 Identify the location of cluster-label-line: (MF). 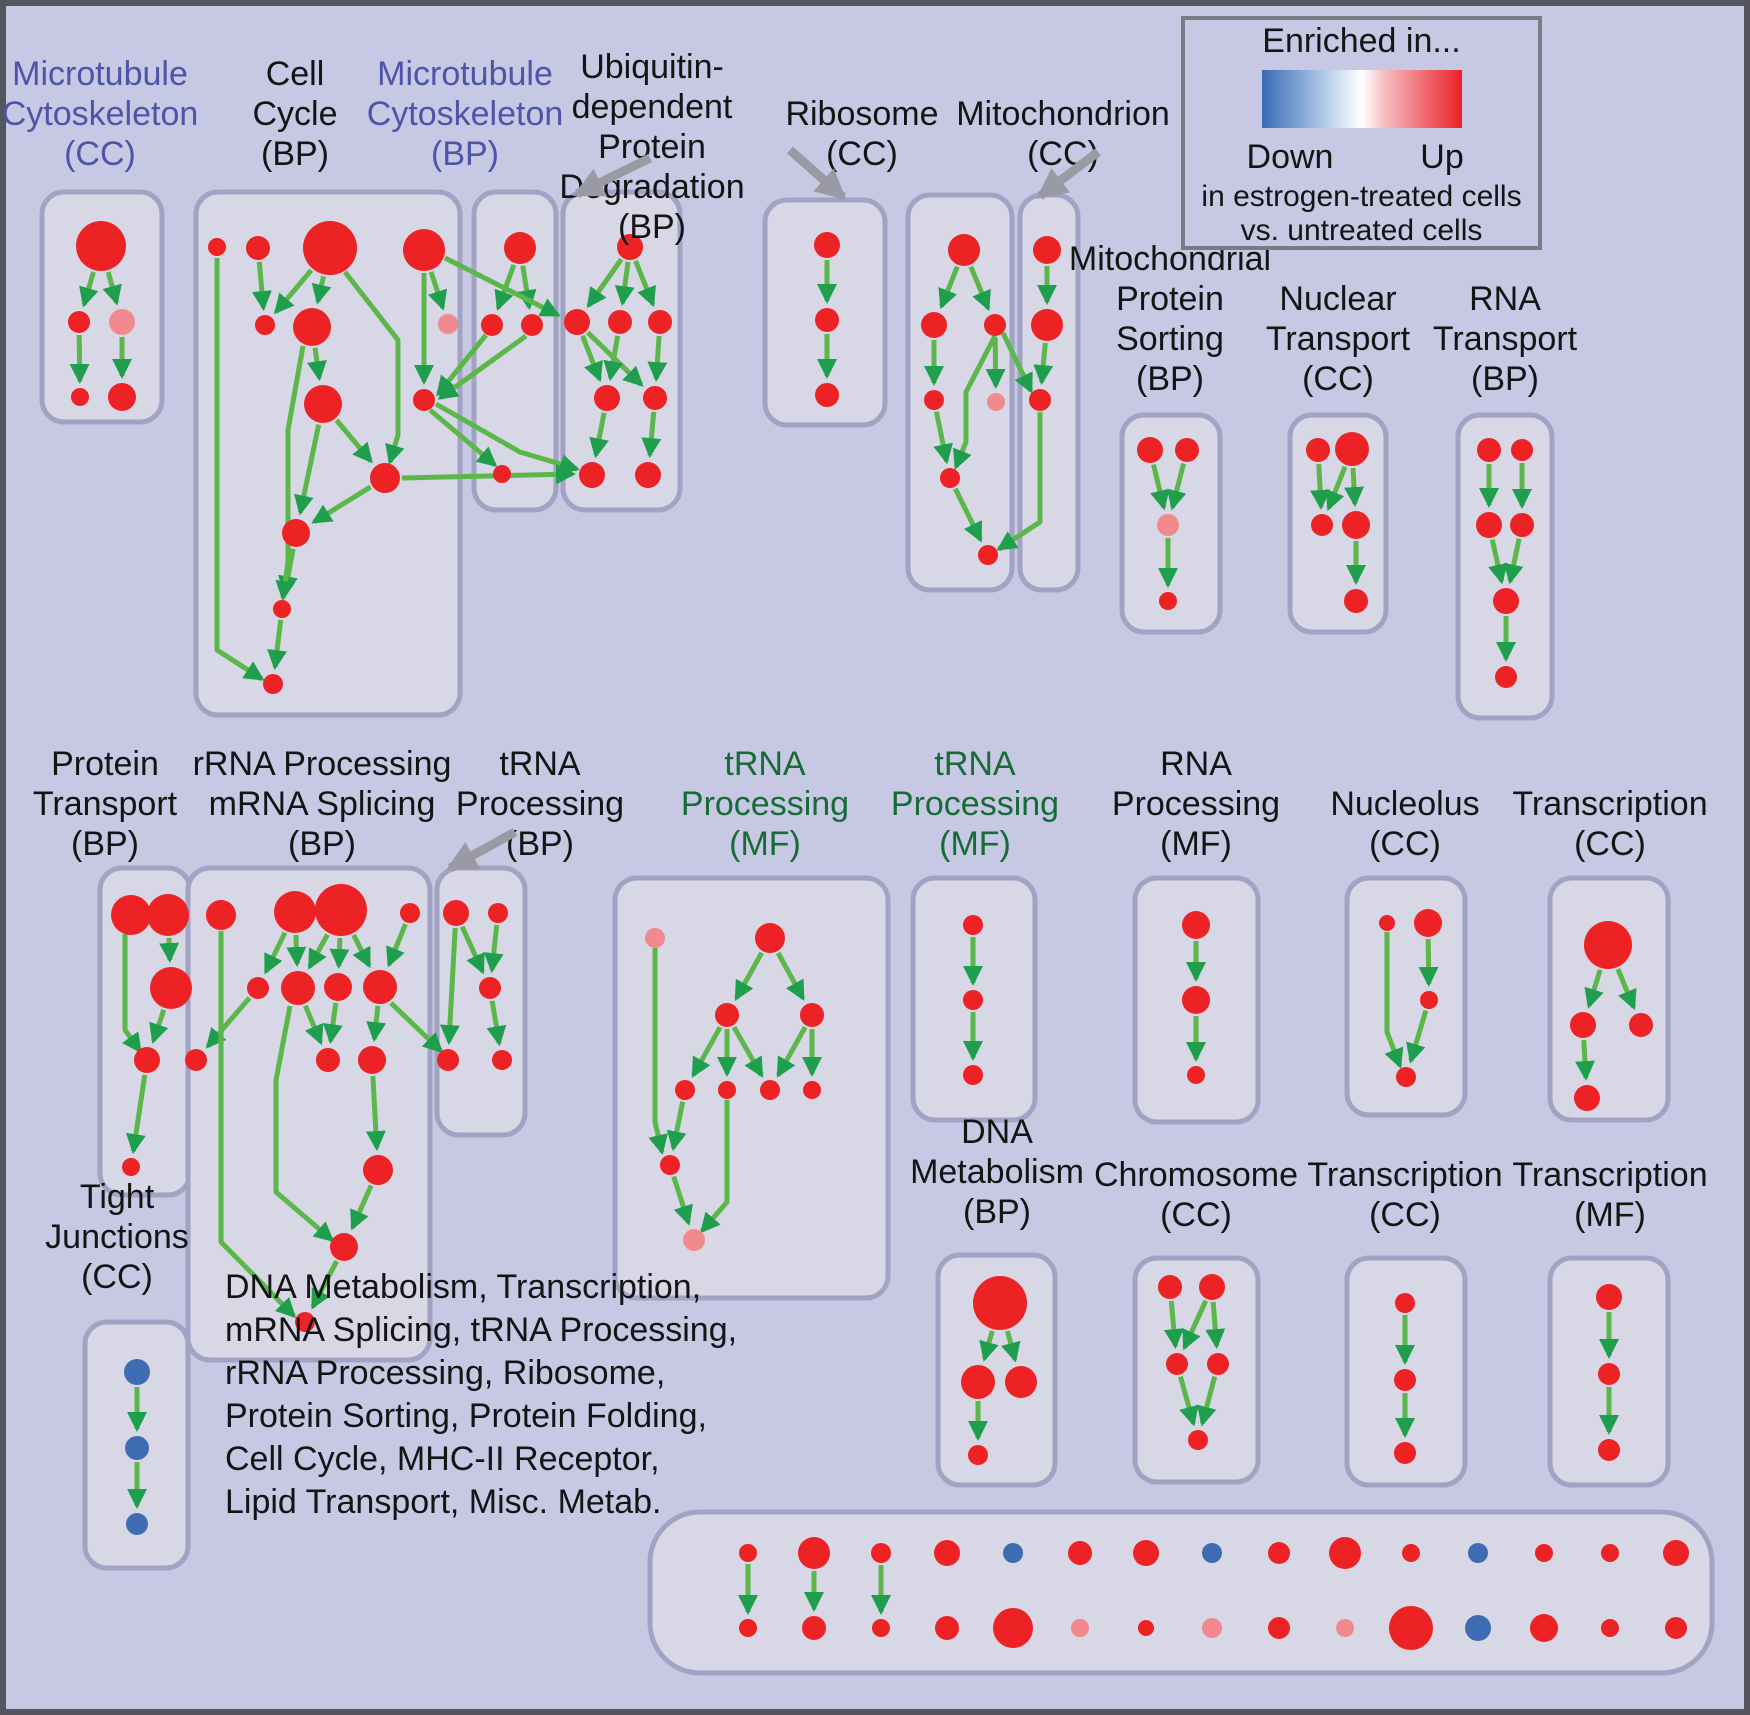
(1610, 1215).